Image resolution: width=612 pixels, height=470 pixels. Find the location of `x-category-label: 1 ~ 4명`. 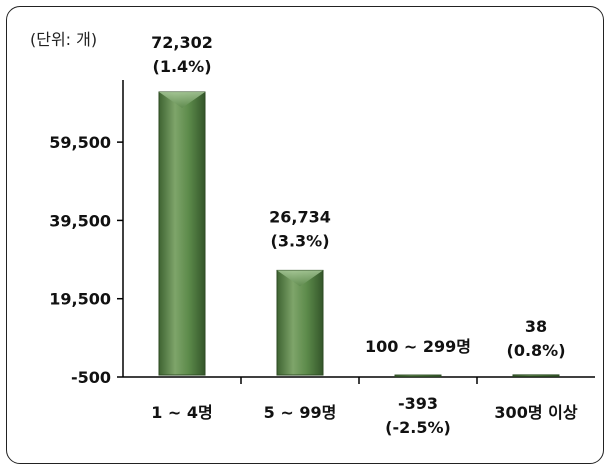

x-category-label: 1 ~ 4명 is located at coordinates (182, 412).